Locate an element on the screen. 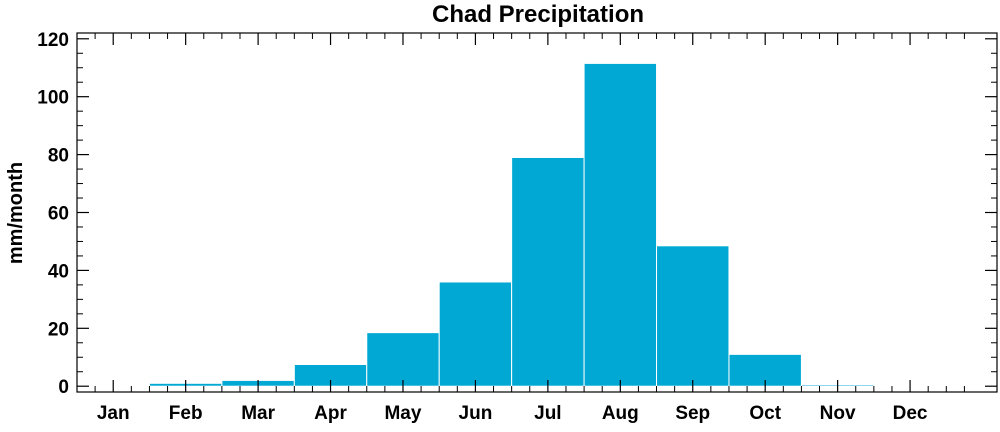 This screenshot has width=1000, height=432. x-tick-label-feb: Feb is located at coordinates (186, 413).